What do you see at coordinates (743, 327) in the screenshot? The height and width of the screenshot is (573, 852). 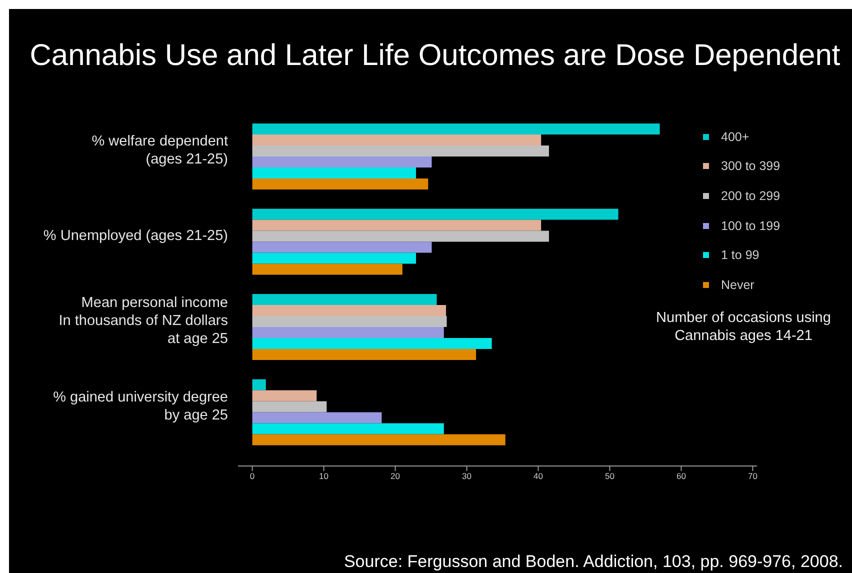 I see `legend-title: Number of occasions using Cannabis ages 14-21` at bounding box center [743, 327].